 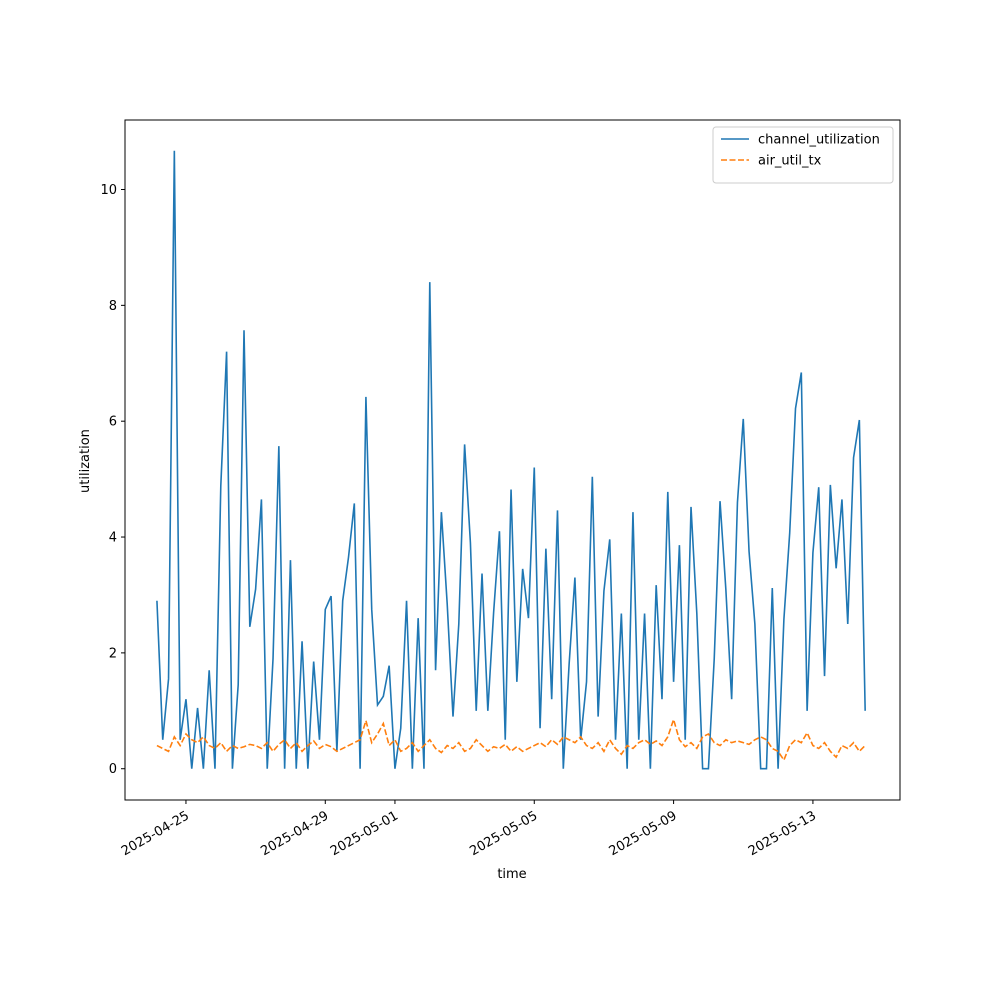 I want to click on legend-label: channel_utilization, so click(x=819, y=140).